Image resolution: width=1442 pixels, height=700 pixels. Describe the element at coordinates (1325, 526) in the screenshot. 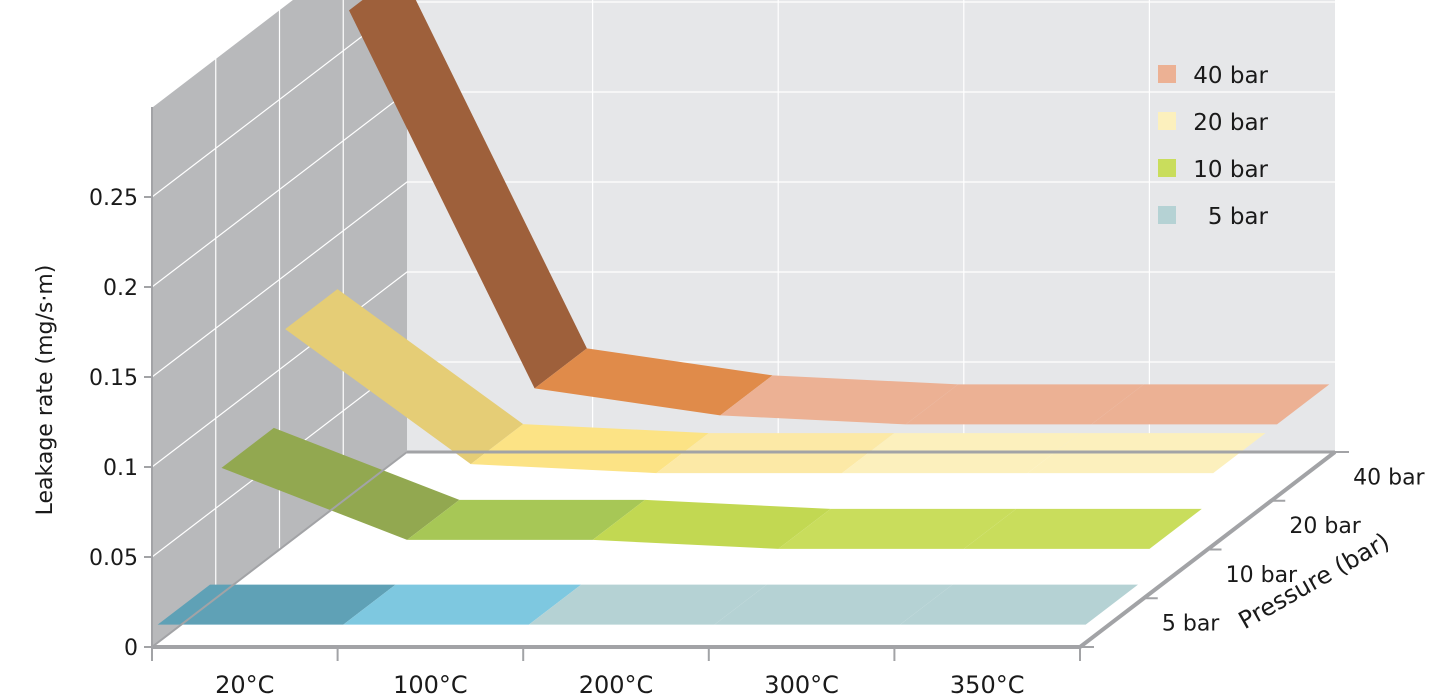

I see `depth-tick-label: 20 bar` at that location.